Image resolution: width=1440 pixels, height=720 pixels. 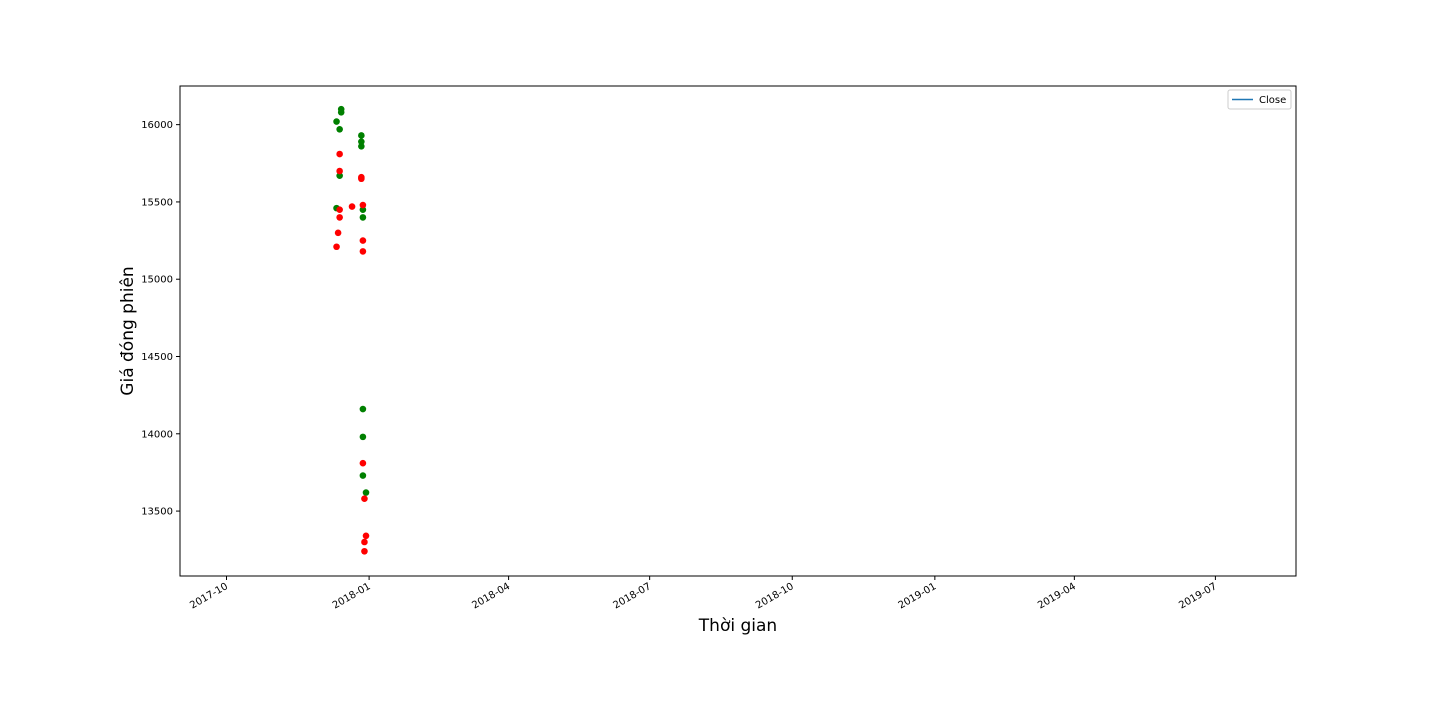 What do you see at coordinates (157, 434) in the screenshot?
I see `y-tick-label: 14000` at bounding box center [157, 434].